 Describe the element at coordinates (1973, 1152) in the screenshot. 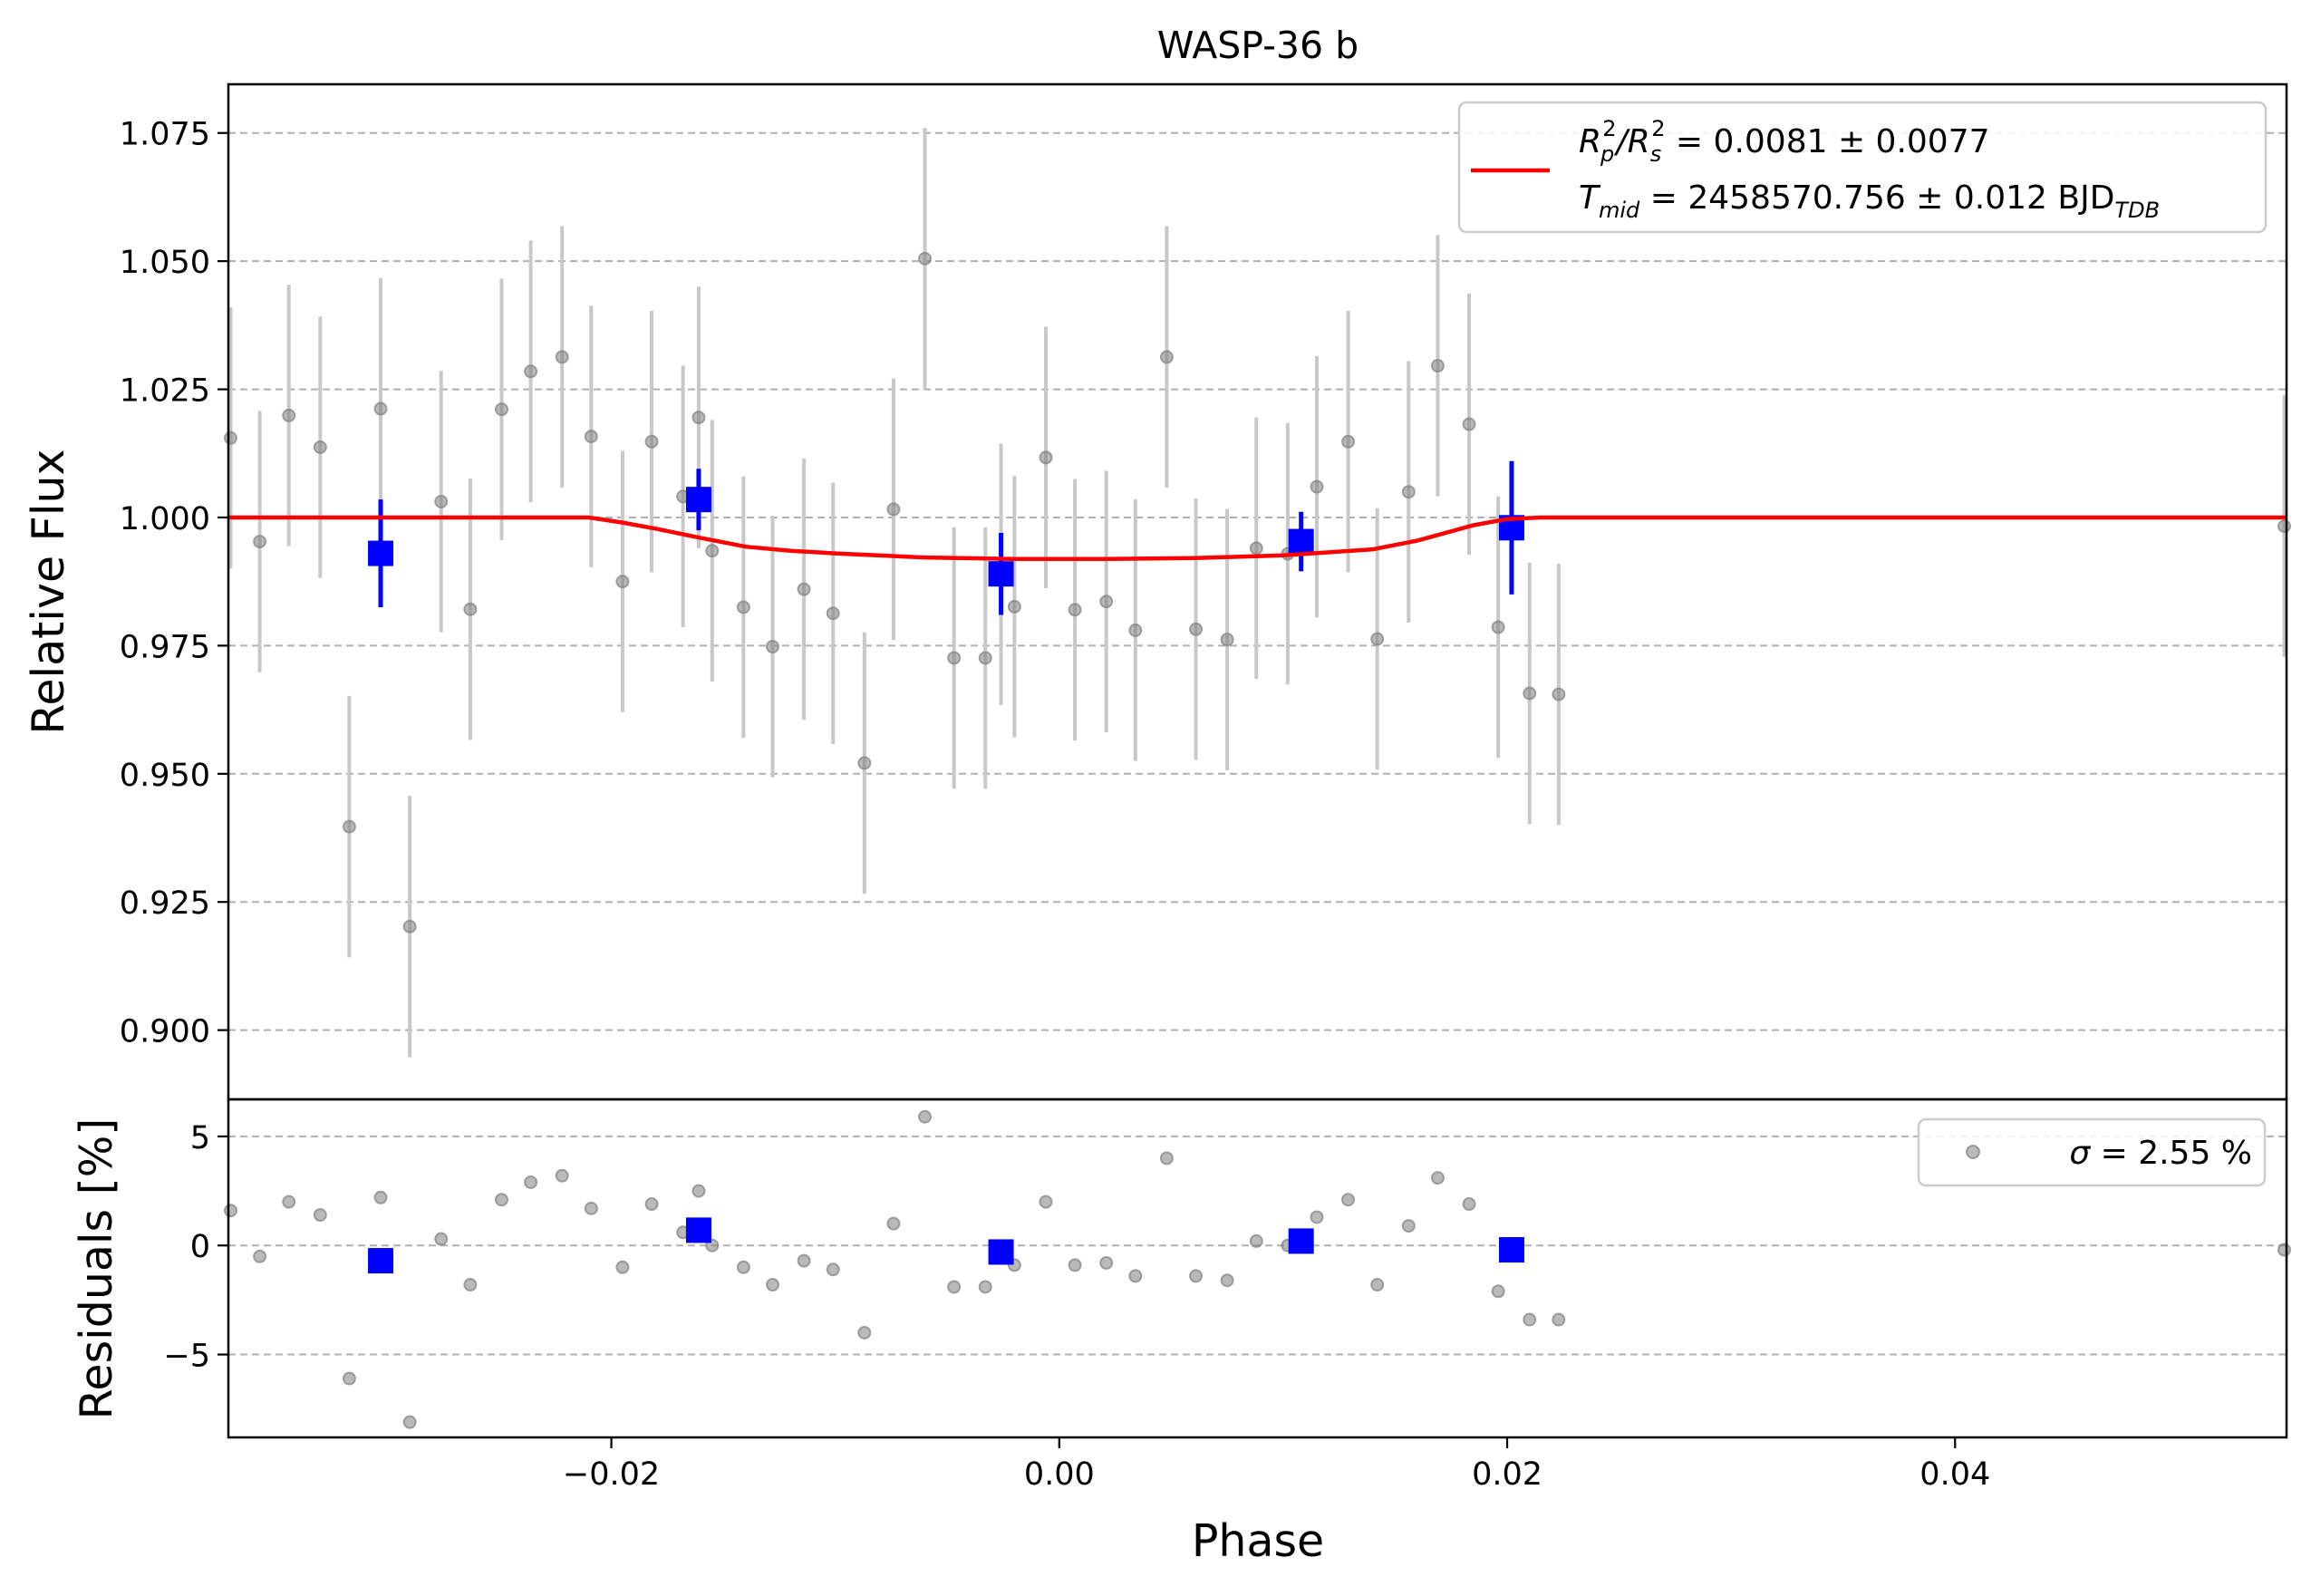

I see `legend-data-swatch` at that location.